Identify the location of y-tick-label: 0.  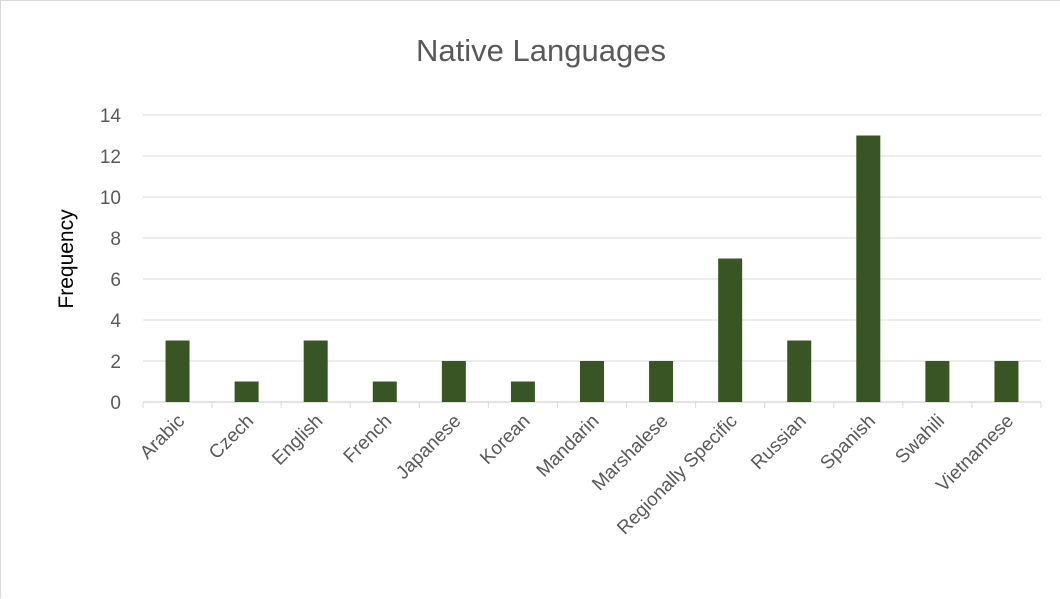
(115, 403).